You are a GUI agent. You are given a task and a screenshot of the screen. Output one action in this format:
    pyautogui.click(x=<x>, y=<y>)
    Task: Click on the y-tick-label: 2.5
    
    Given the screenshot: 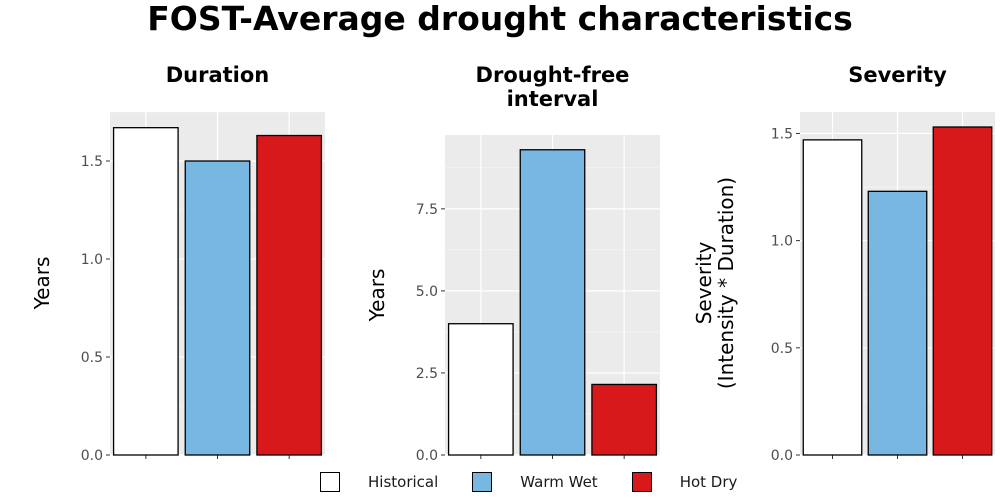 What is the action you would take?
    pyautogui.click(x=427, y=374)
    